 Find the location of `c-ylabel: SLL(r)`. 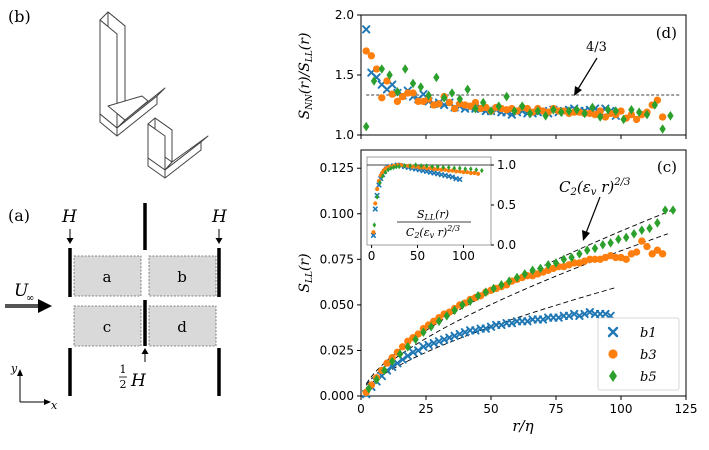

c-ylabel: SLL(r) is located at coordinates (306, 272).